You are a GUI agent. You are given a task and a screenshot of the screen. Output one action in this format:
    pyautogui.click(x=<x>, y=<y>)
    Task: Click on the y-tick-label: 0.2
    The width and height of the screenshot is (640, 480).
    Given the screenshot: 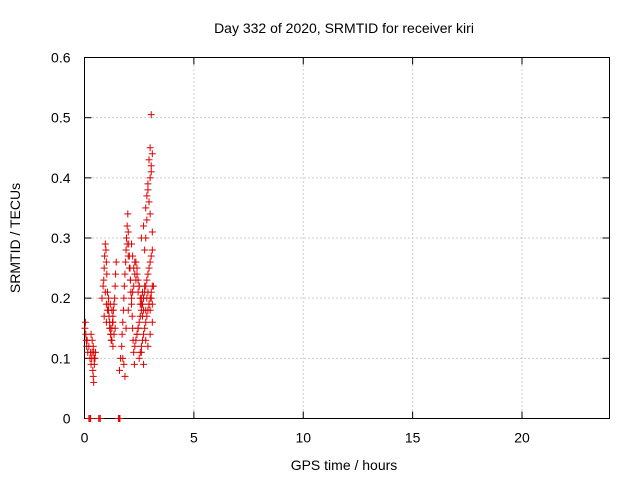 What is the action you would take?
    pyautogui.click(x=61, y=298)
    